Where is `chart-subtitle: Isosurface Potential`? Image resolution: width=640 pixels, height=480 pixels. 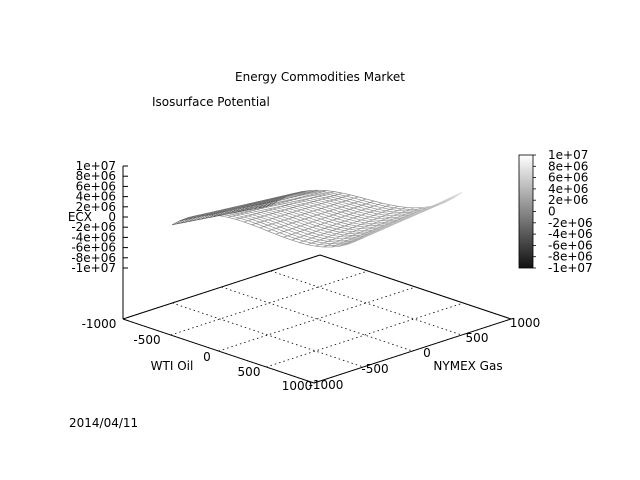 chart-subtitle: Isosurface Potential is located at coordinates (211, 102).